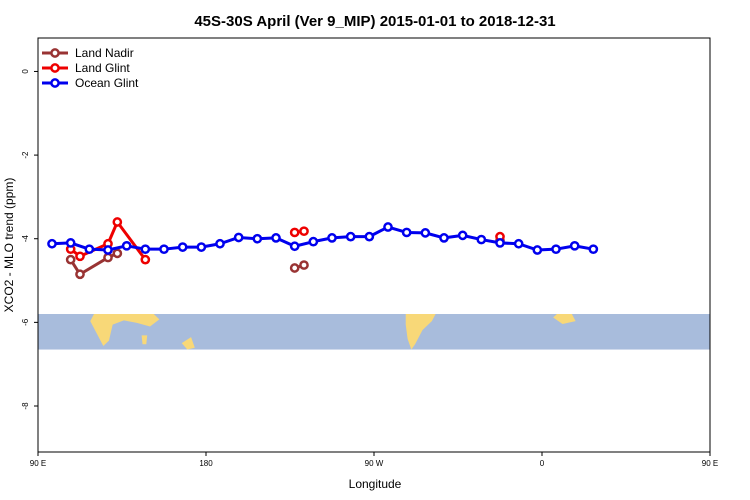  I want to click on y-tick-label: -8, so click(25, 406).